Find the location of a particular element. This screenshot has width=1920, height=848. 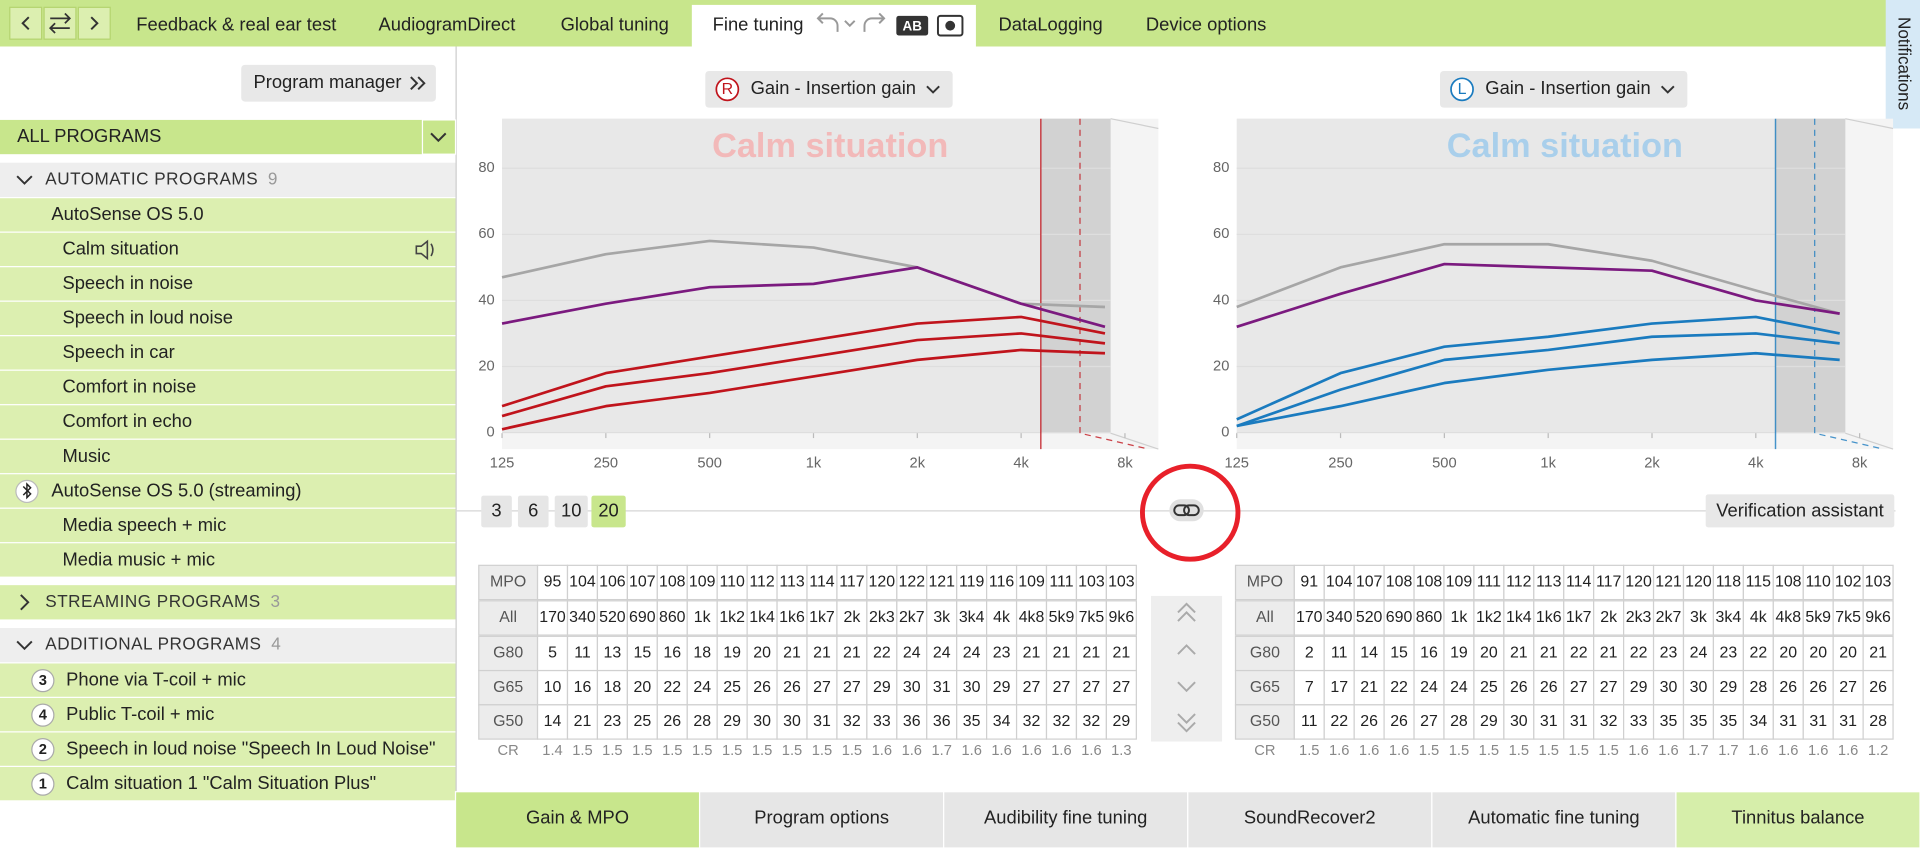

level-label: 3 is located at coordinates (496, 509).